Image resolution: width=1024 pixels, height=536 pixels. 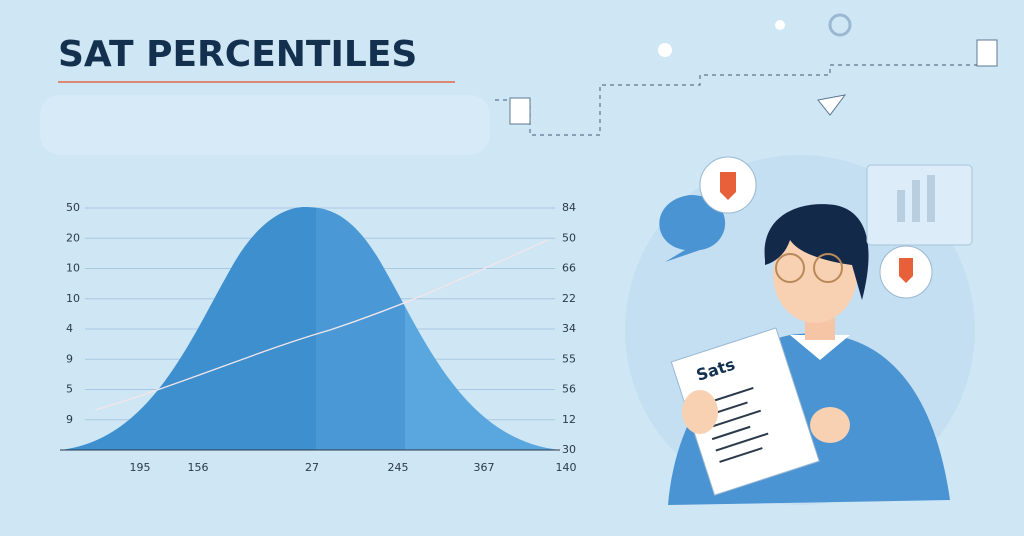 I want to click on right-label: 12, so click(x=569, y=419).